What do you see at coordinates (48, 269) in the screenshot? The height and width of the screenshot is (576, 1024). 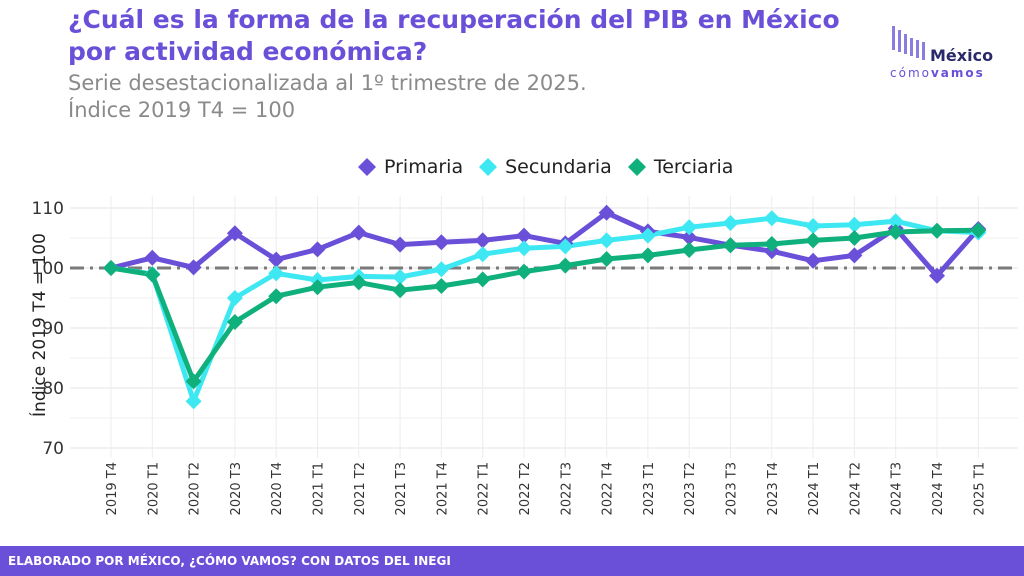 I see `y-tick-label: 100` at bounding box center [48, 269].